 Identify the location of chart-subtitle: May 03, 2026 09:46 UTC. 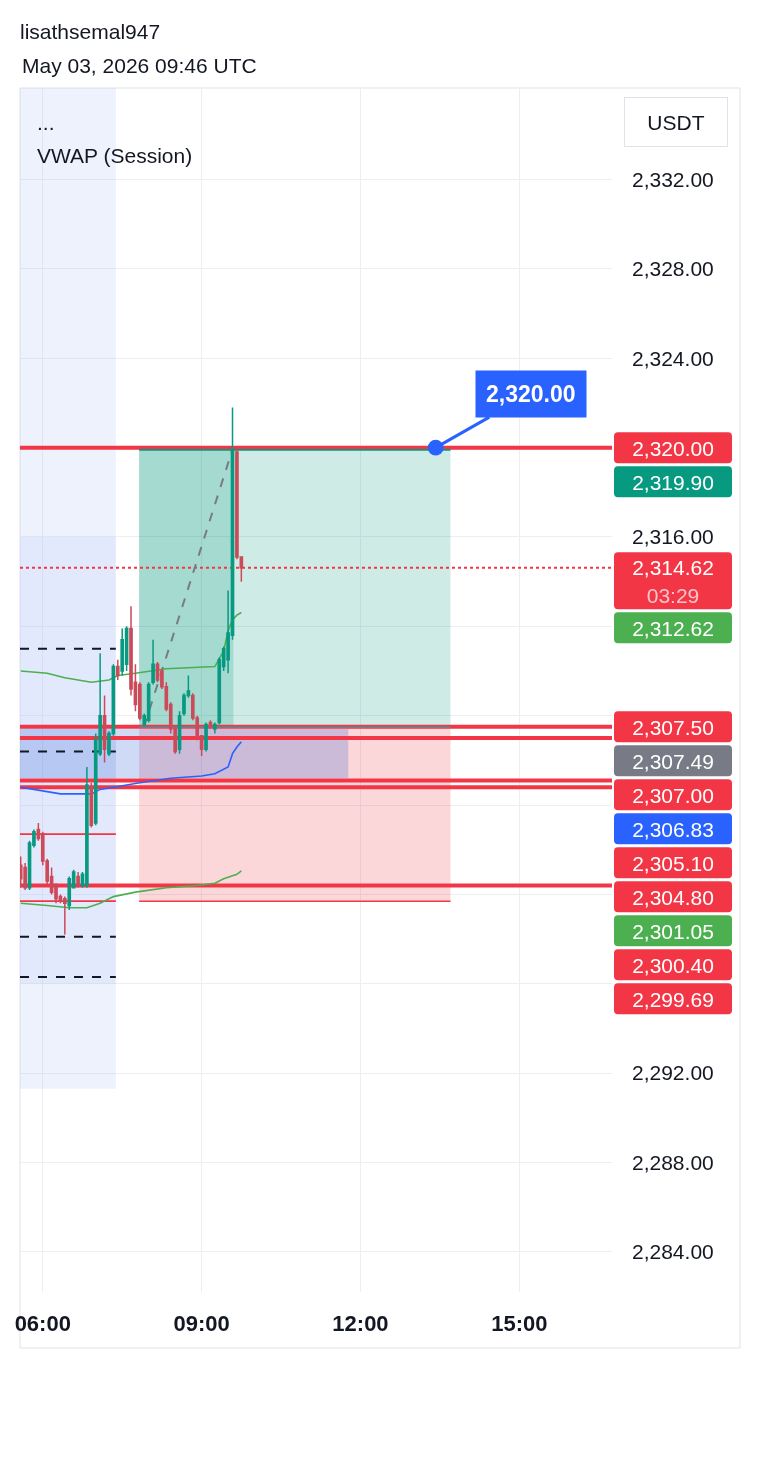
(139, 65).